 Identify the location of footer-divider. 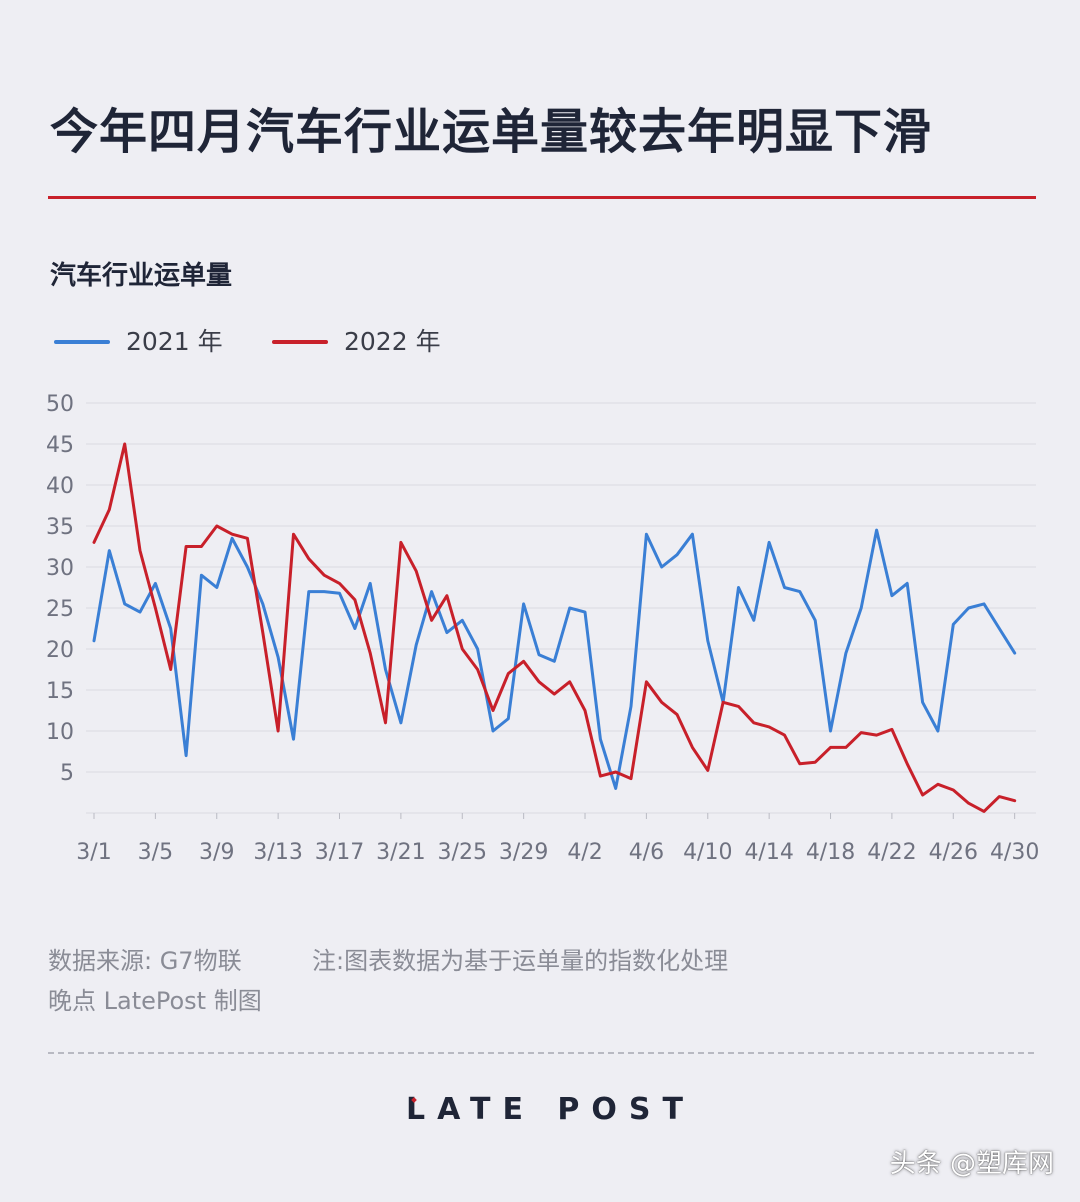
(541, 1053).